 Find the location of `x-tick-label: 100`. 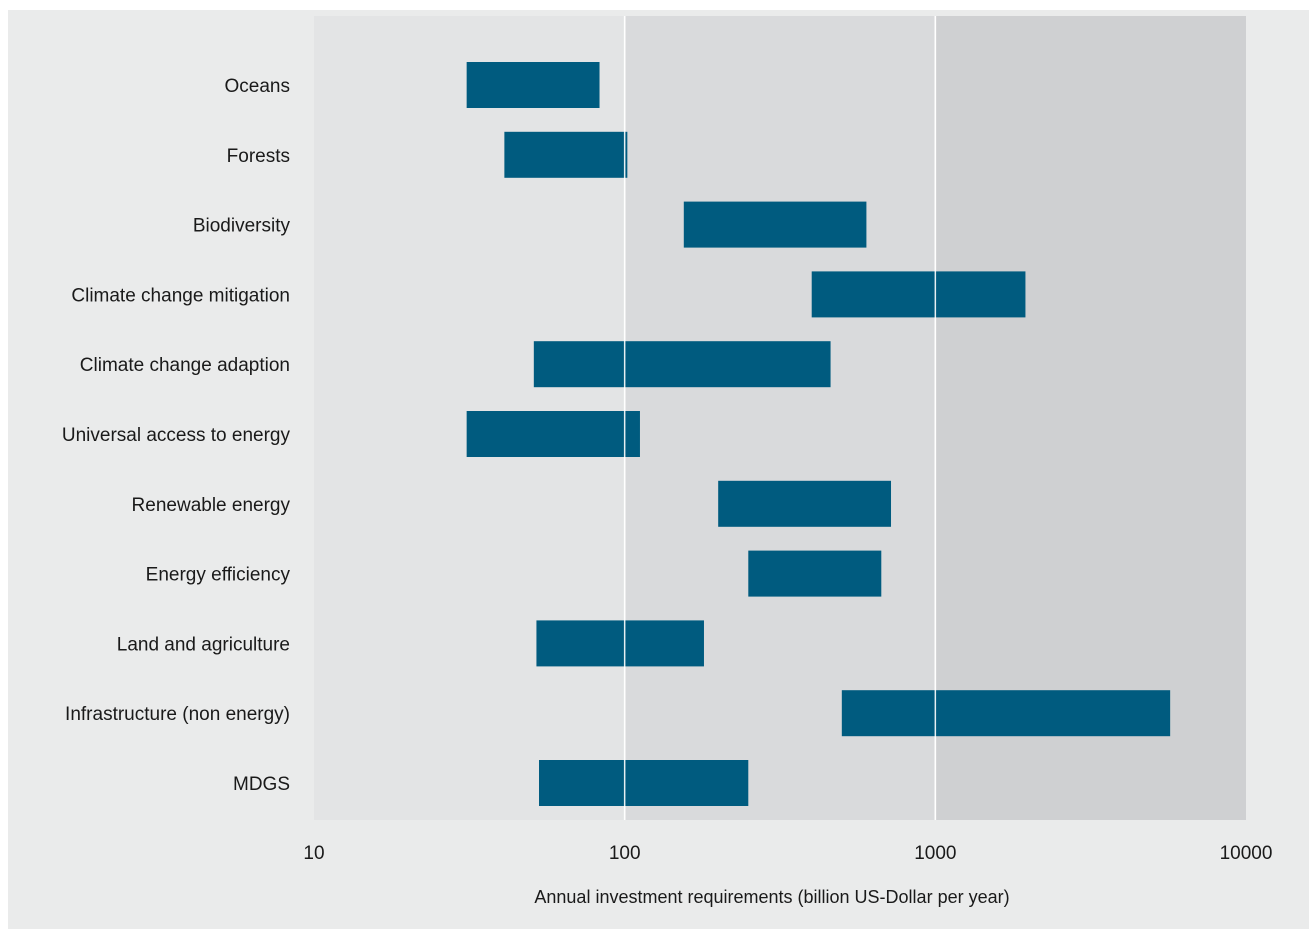

x-tick-label: 100 is located at coordinates (625, 853).